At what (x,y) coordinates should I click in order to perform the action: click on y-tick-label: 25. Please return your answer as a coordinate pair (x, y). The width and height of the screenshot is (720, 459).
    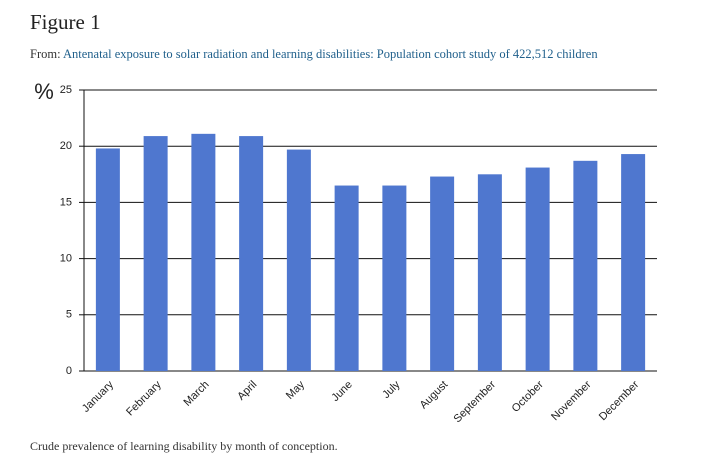
    Looking at the image, I should click on (66, 90).